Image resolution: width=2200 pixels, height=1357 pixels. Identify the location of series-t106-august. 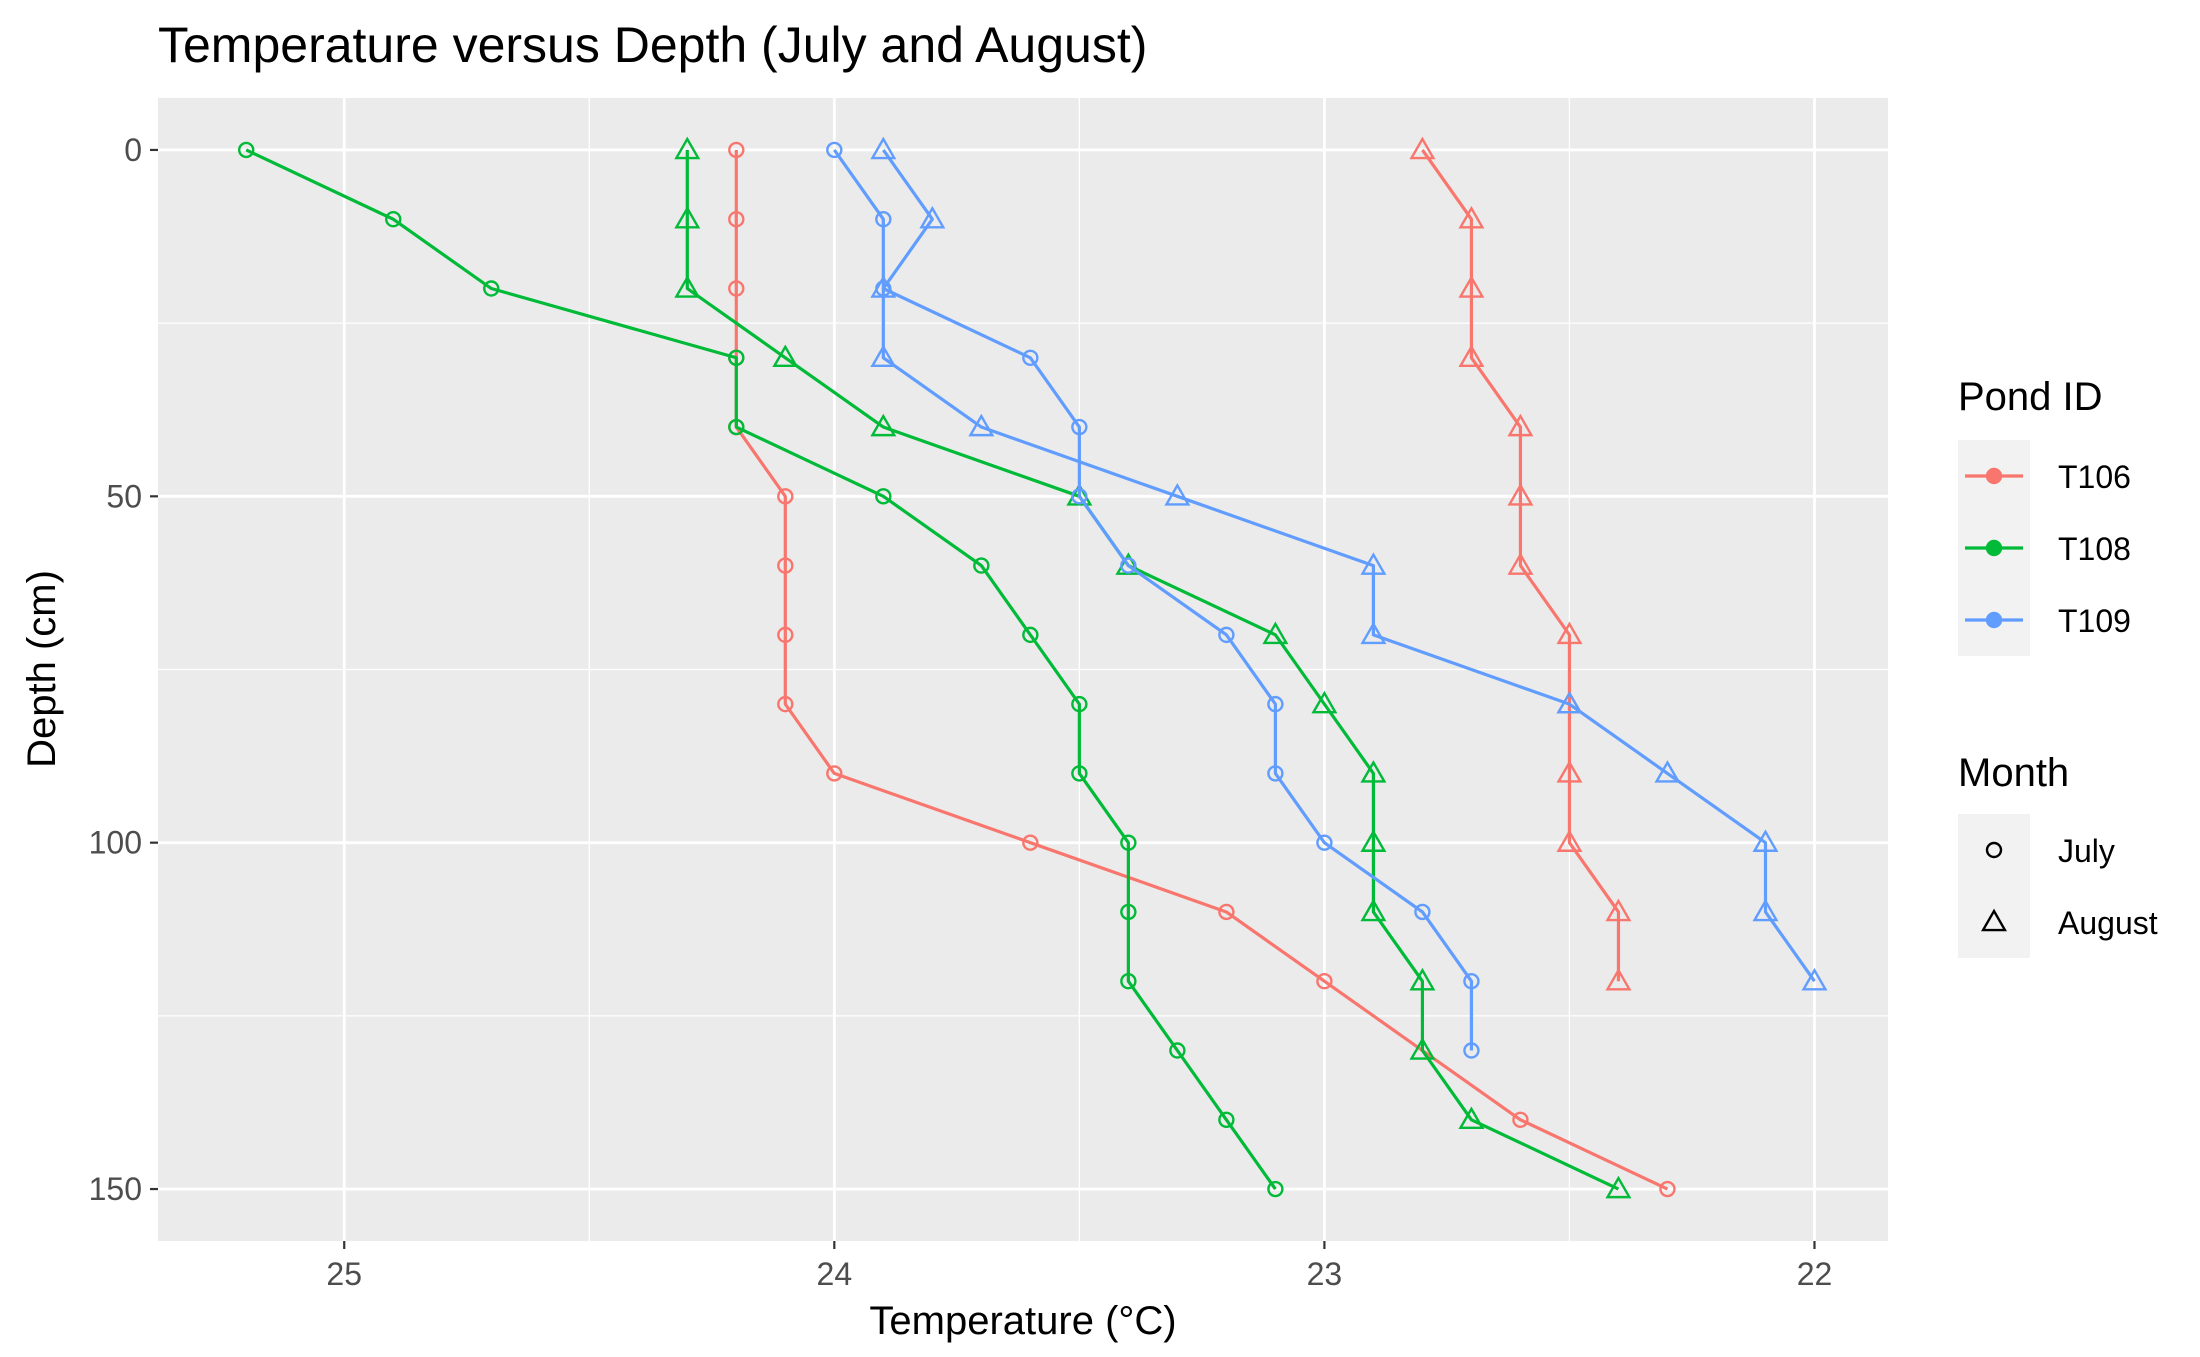
(1520, 563).